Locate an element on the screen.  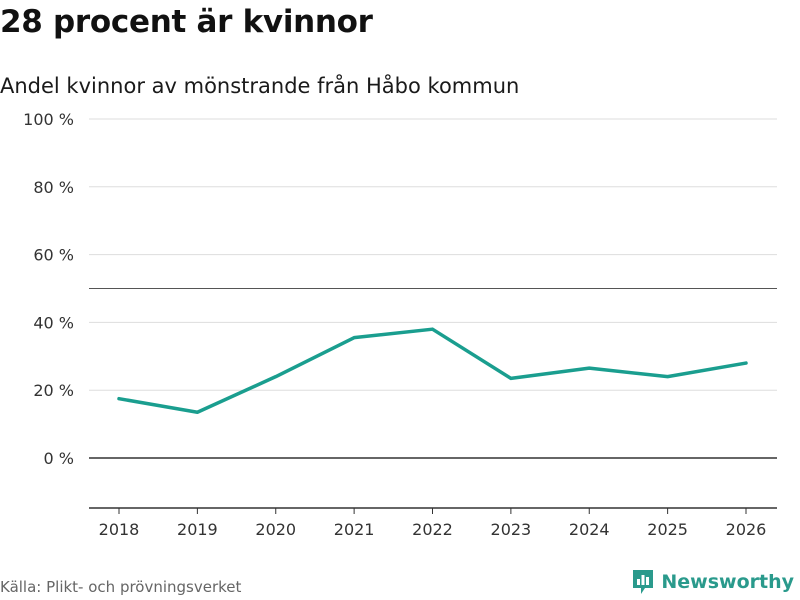
chart-title: 28 procent är kvinnor is located at coordinates (186, 22).